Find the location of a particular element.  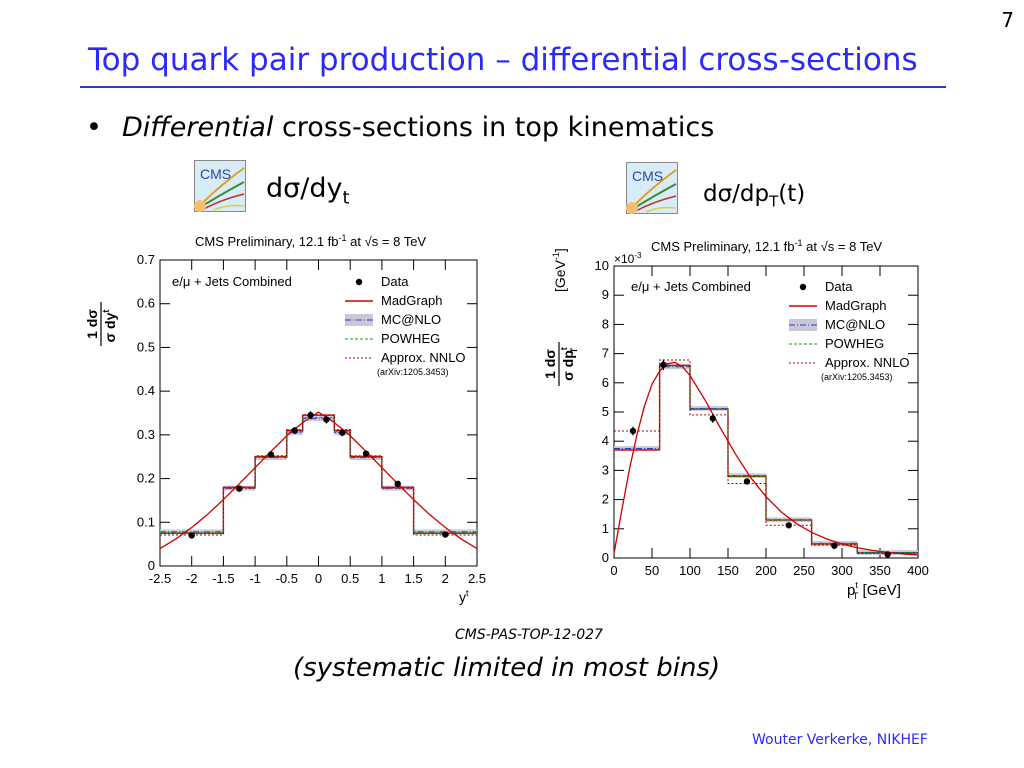

y-tick-label: 5 is located at coordinates (605, 411).